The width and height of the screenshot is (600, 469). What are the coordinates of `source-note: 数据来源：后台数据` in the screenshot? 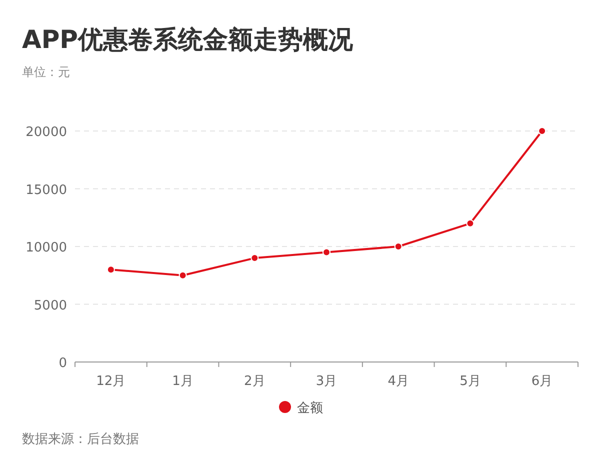 It's located at (80, 439).